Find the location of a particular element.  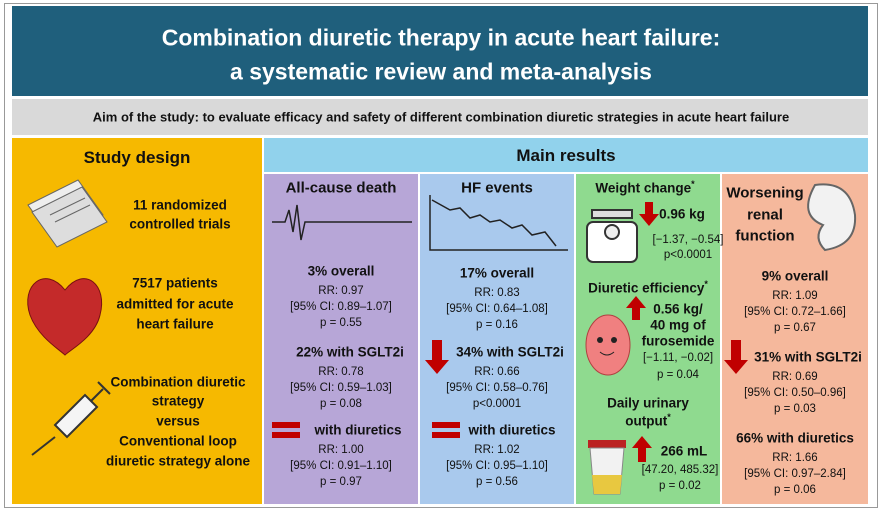

result-line: RR: 1.00 is located at coordinates (341, 450).